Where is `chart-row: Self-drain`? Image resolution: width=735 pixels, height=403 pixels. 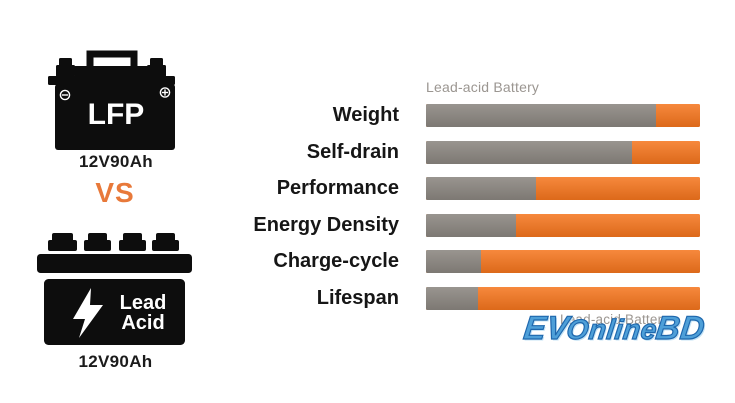 chart-row: Self-drain is located at coordinates (465, 152).